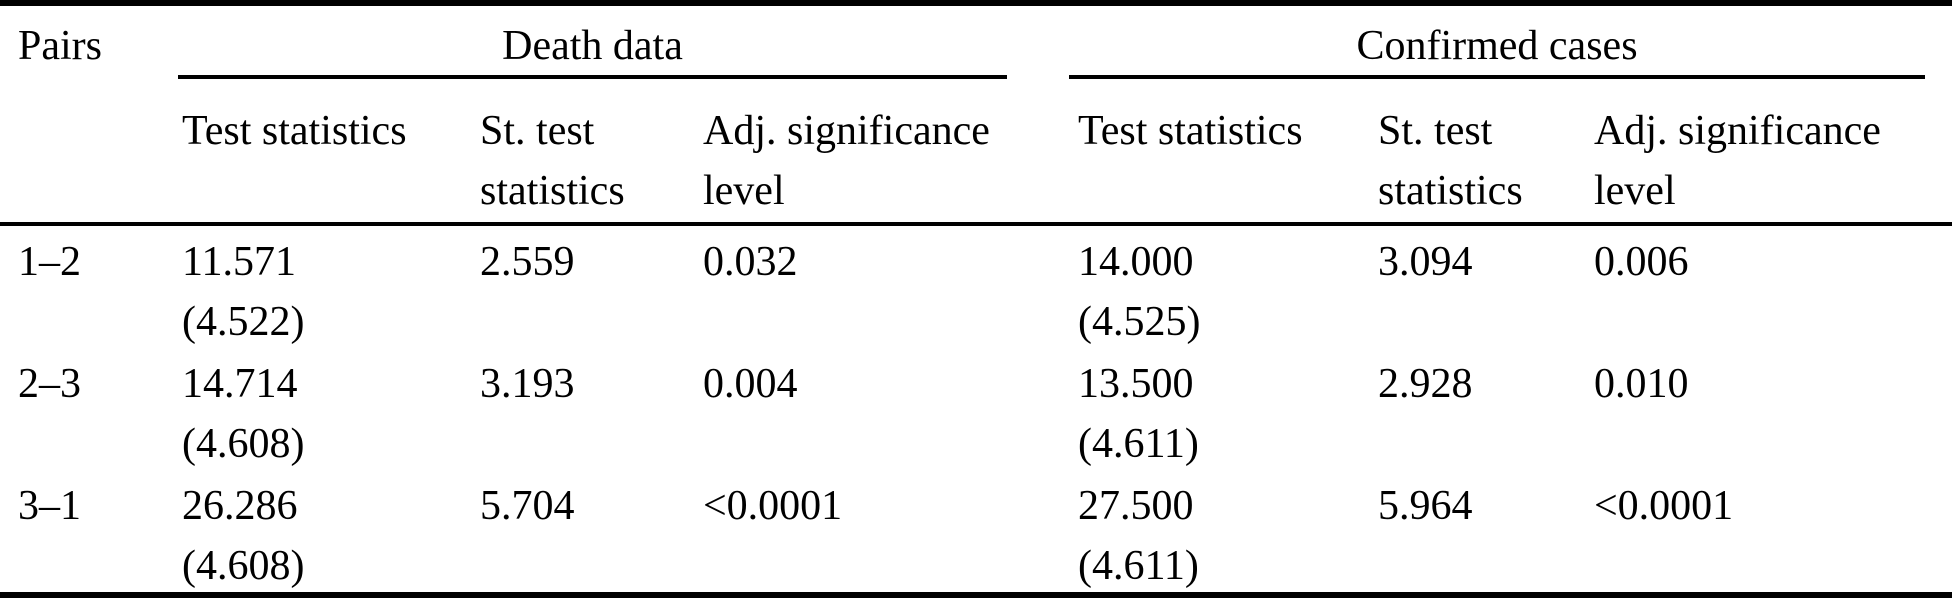  I want to click on test-statistic-value: 11.571, so click(239, 262).